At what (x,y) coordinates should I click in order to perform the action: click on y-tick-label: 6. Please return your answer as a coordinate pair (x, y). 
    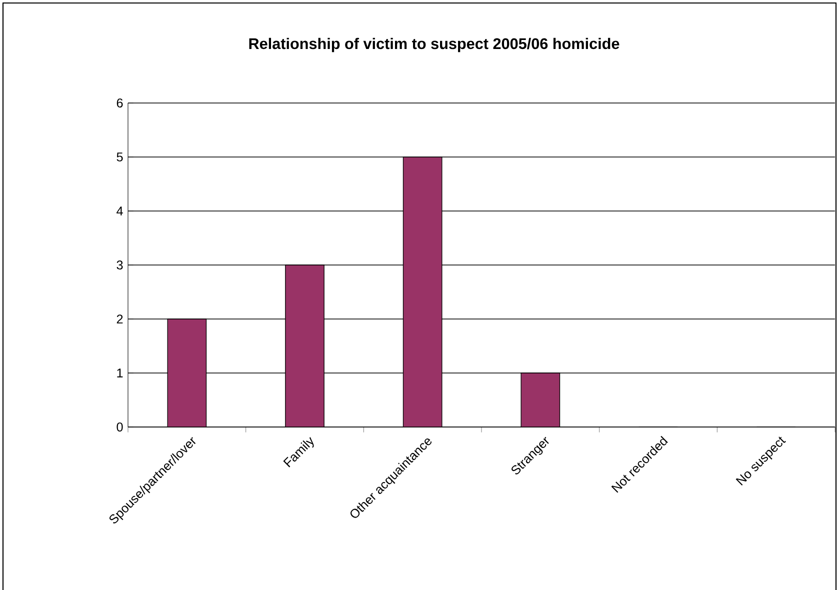
    Looking at the image, I should click on (119, 103).